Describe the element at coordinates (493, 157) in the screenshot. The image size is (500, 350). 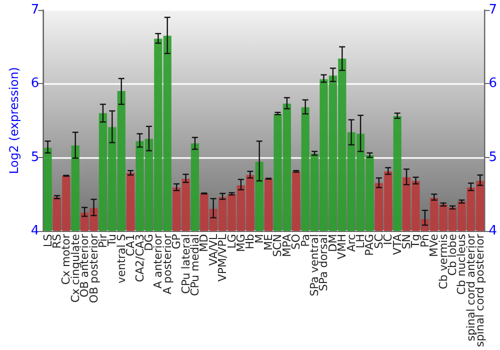
I see `y2-tick-label: 5` at that location.